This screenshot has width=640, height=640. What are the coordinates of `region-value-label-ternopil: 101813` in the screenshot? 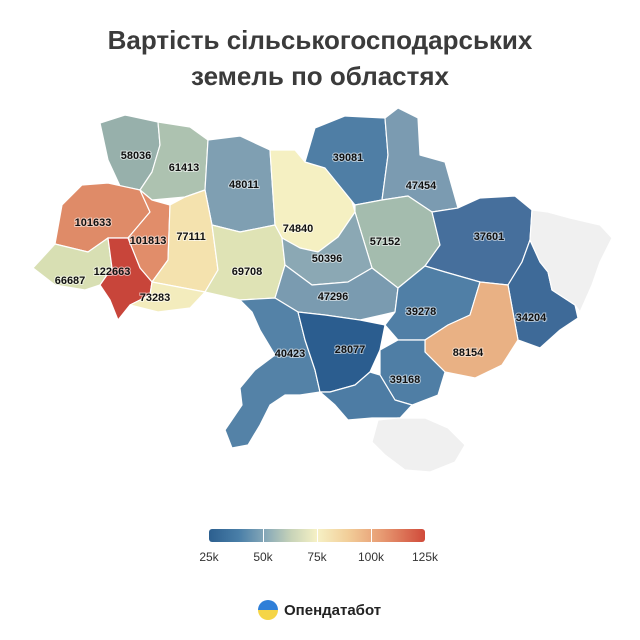 It's located at (148, 241).